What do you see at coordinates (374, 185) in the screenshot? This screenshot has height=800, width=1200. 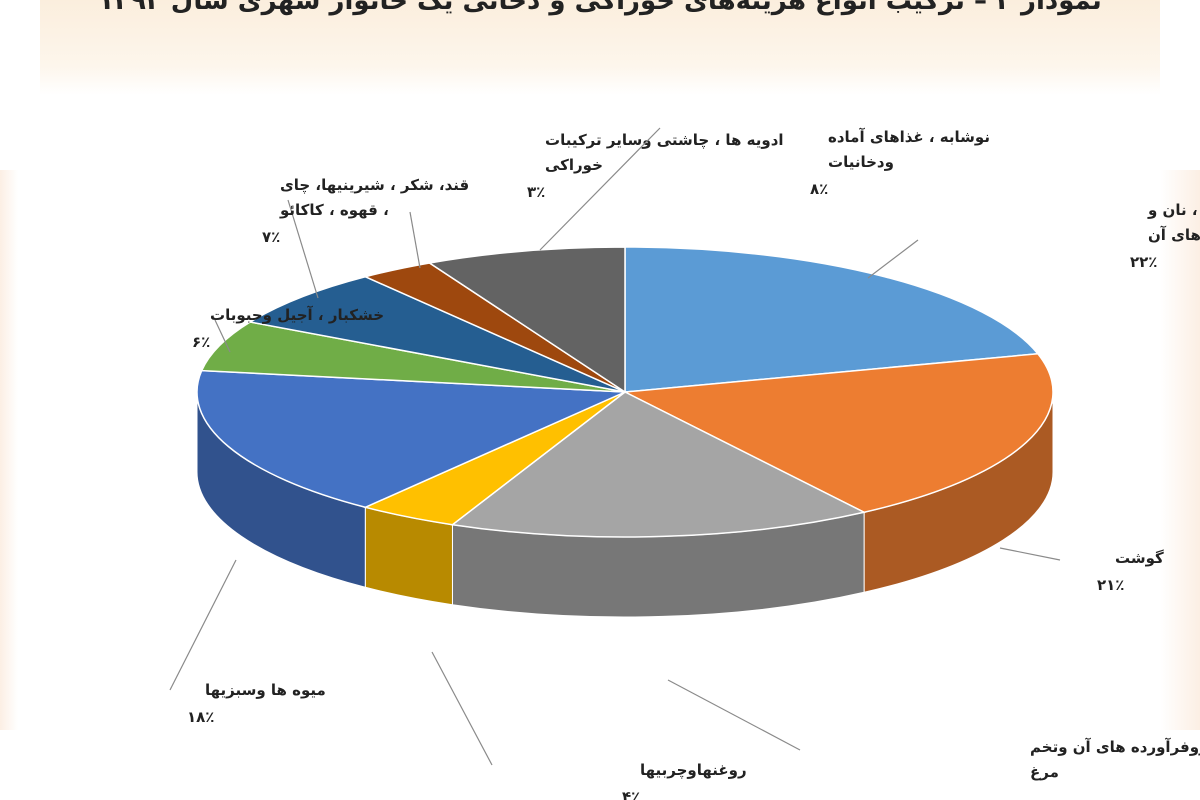 I see `slice-label-text: قند، شکر ، شیرینیها، چای` at bounding box center [374, 185].